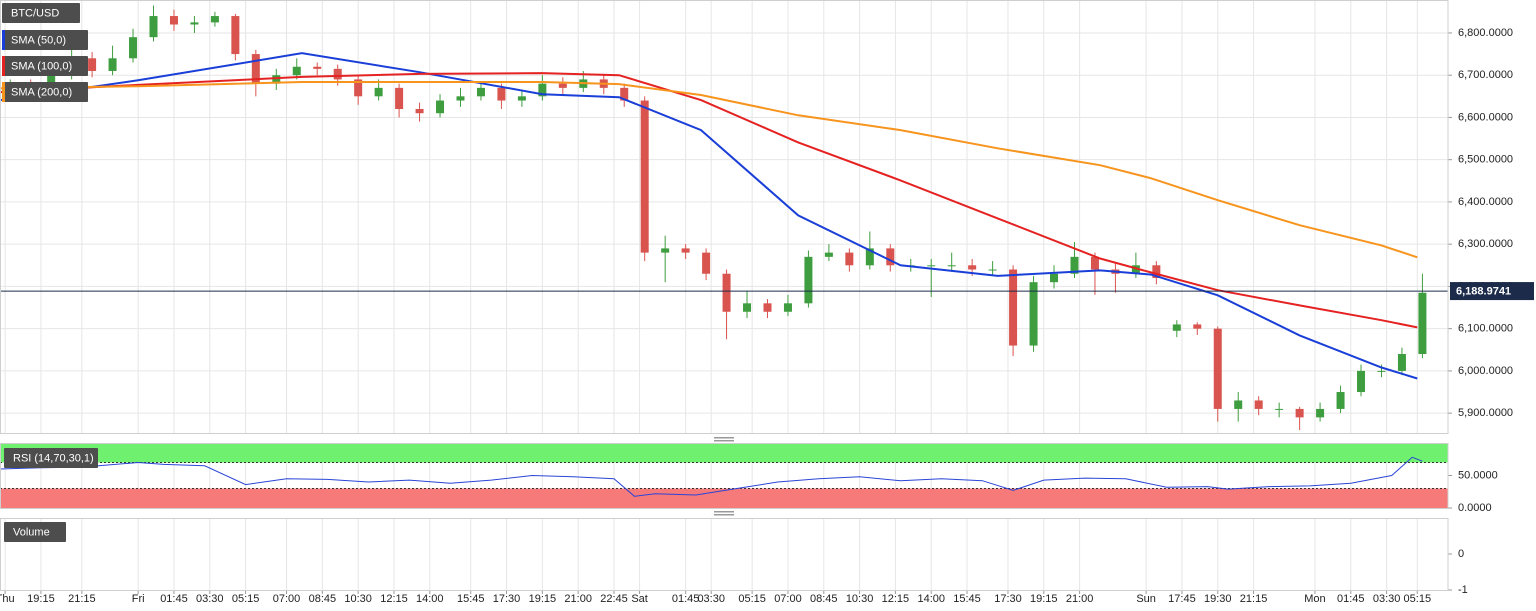  What do you see at coordinates (1218, 599) in the screenshot?
I see `x-tick-label: 19:30` at bounding box center [1218, 599].